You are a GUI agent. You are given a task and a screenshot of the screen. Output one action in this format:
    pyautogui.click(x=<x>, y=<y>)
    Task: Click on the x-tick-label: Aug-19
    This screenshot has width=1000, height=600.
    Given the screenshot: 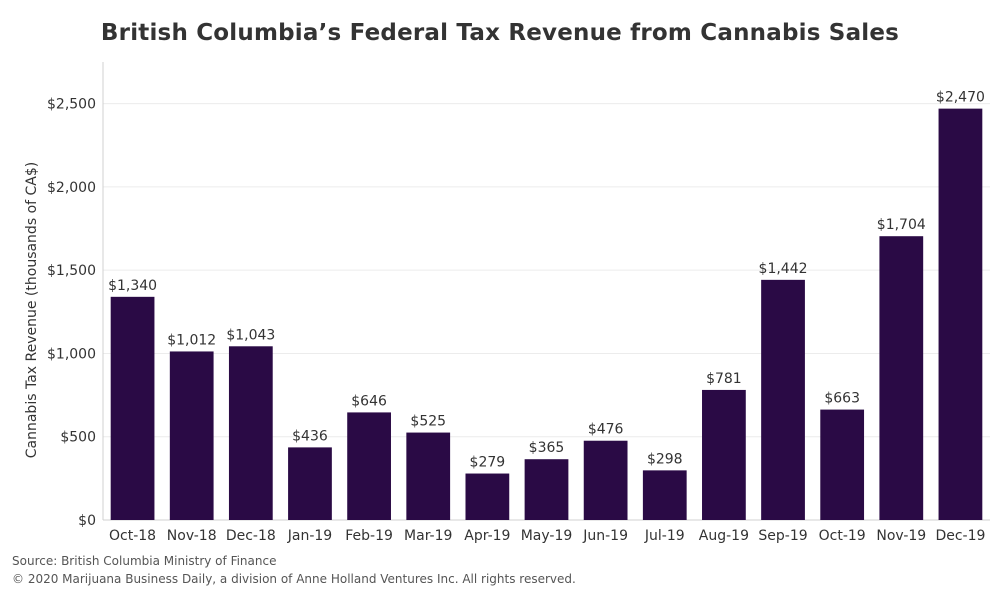 What is the action you would take?
    pyautogui.click(x=724, y=536)
    